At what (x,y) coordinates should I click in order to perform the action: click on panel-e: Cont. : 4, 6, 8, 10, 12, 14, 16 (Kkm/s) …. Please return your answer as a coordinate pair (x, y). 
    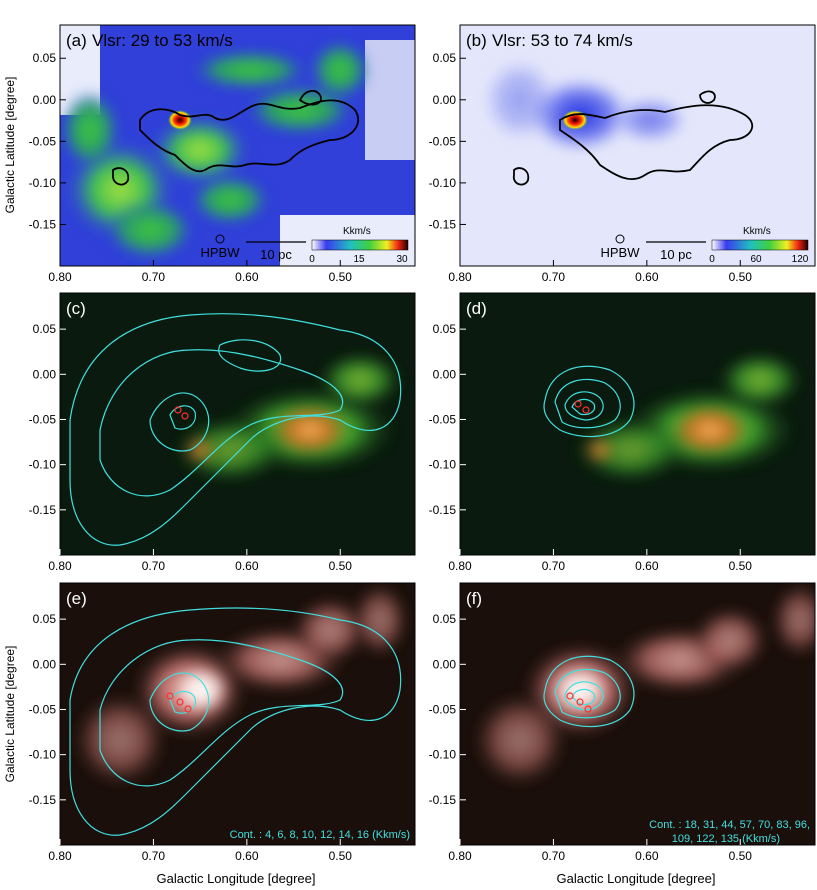
    Looking at the image, I should click on (237, 714).